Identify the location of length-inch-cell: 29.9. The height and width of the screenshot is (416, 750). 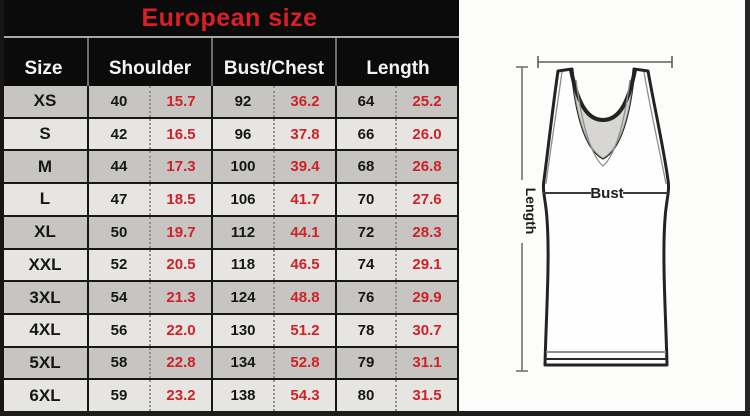
(426, 297).